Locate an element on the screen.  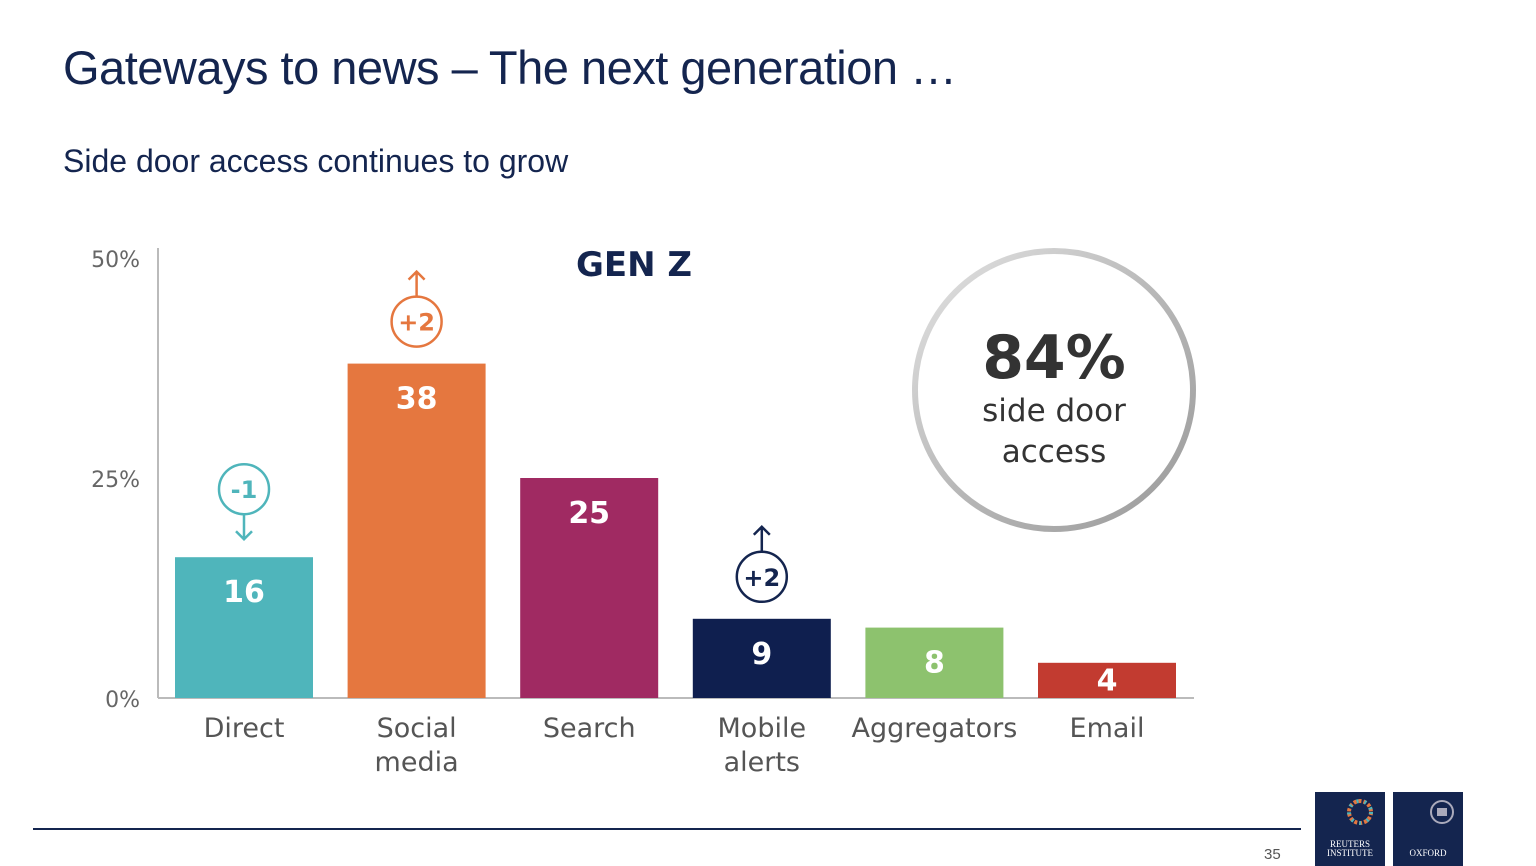
chart-title: GEN Z is located at coordinates (634, 265).